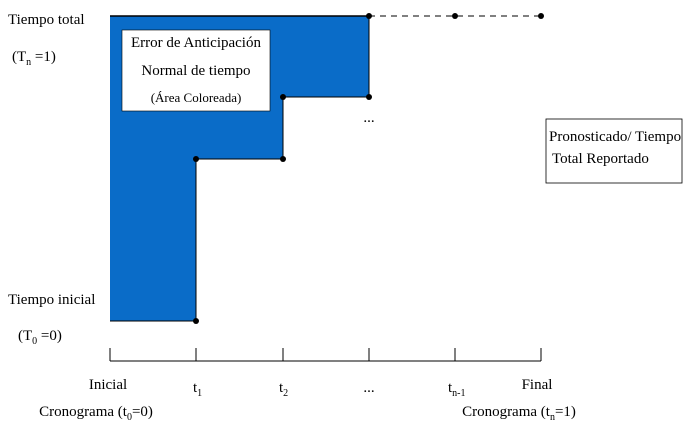  Describe the element at coordinates (196, 97) in the screenshot. I see `annotation-line-3: (Área Coloreada)` at that location.